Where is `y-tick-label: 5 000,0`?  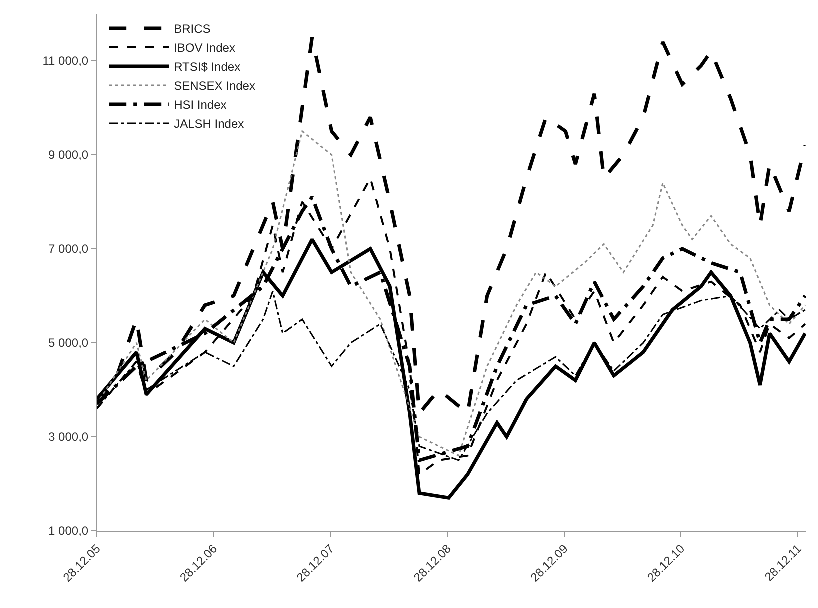
y-tick-label: 5 000,0 is located at coordinates (68, 343).